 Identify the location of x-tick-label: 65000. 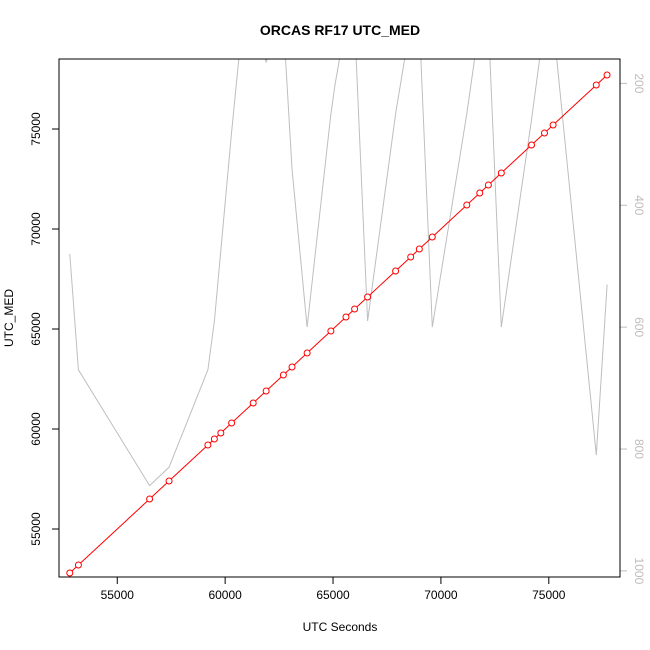
(333, 595).